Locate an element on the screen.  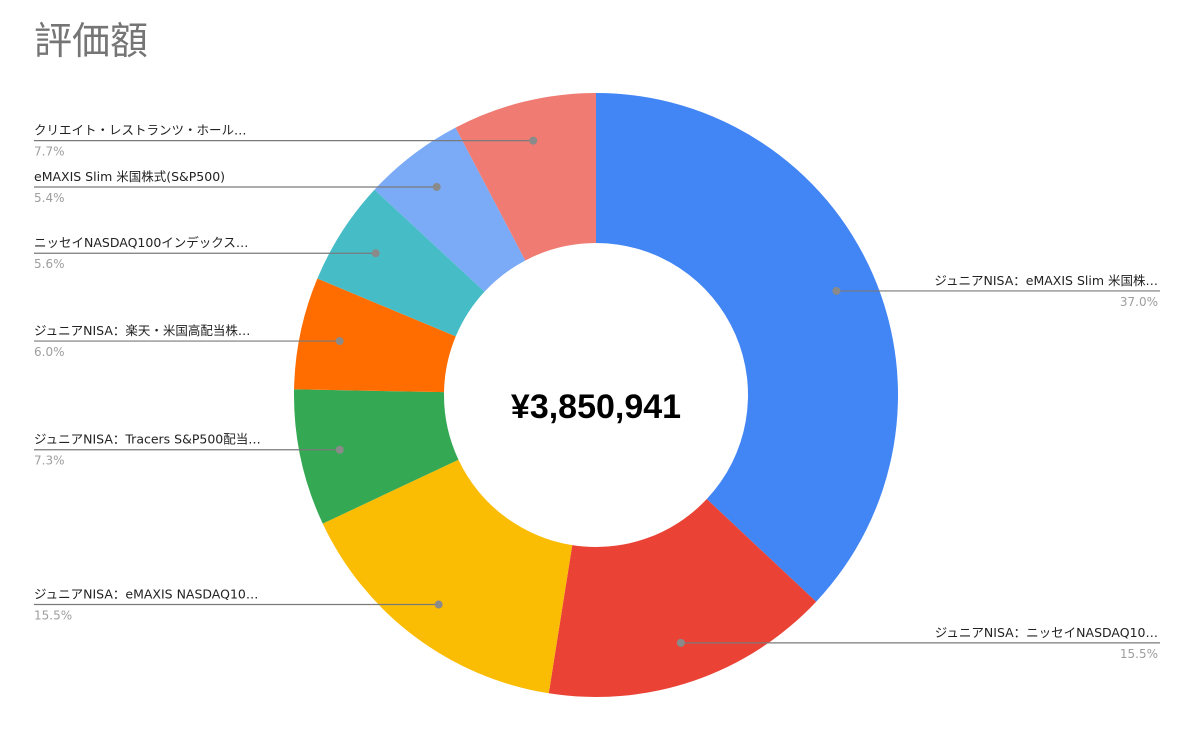
slice-percent-label: 6.0% is located at coordinates (49, 352).